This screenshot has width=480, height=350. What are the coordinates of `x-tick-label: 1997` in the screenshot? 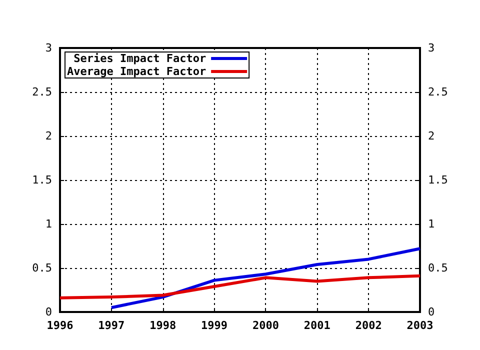 It's located at (111, 325).